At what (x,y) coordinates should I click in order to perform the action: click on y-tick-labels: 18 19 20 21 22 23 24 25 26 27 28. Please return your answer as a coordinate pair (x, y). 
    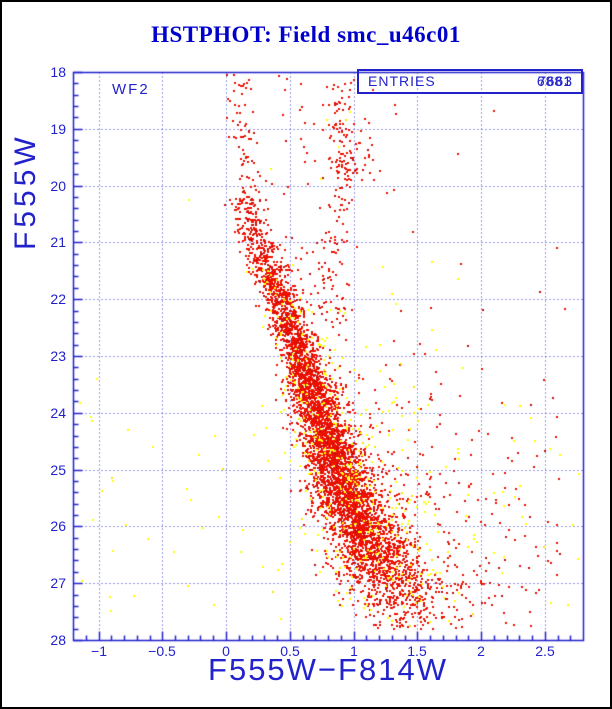
    Looking at the image, I should click on (44, 354).